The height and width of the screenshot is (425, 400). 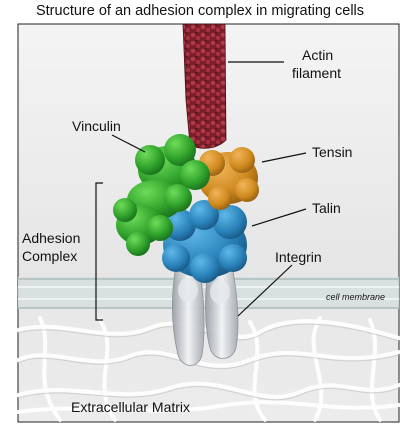 I want to click on actin-label-line1: Actin, so click(x=317, y=55).